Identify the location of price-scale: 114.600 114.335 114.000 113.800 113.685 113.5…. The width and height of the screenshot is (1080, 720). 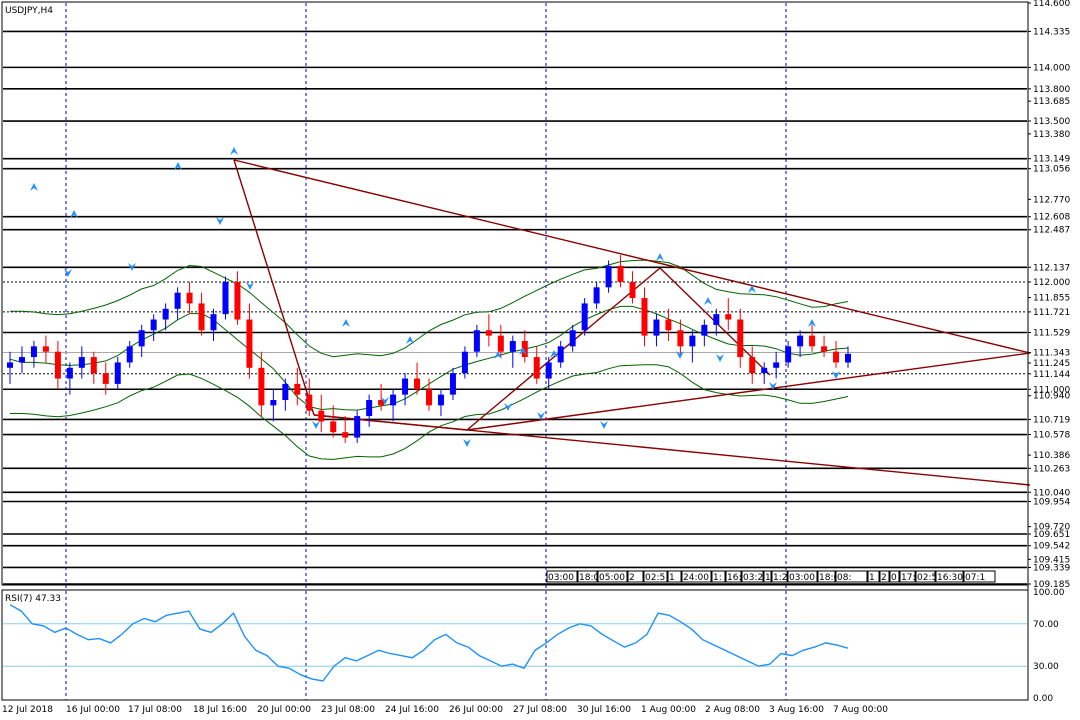
(1048, 352).